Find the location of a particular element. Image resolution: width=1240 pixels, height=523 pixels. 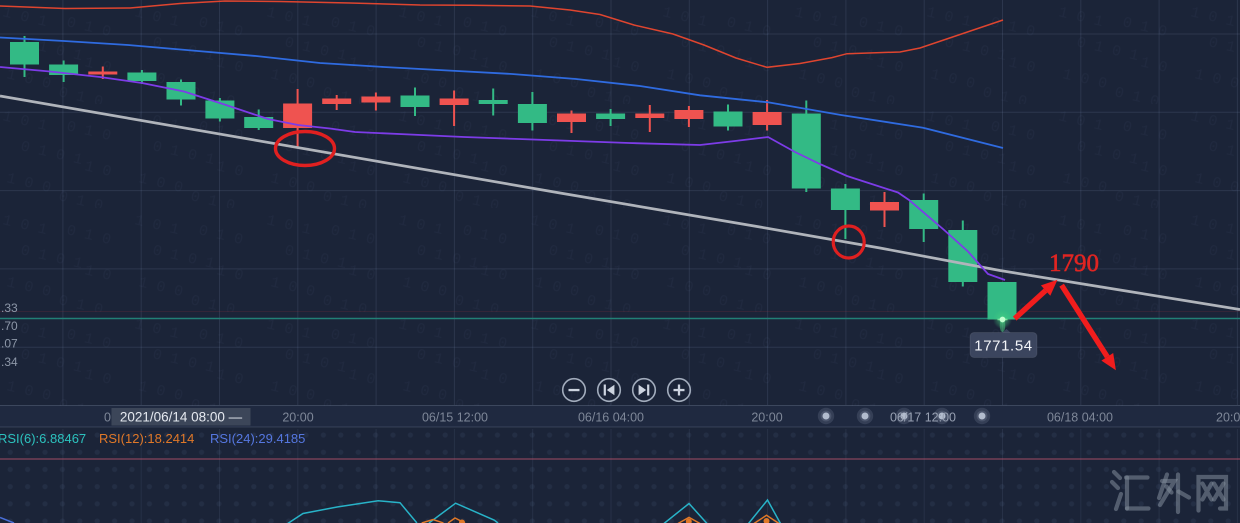

svg-text: 1771.54 is located at coordinates (1003, 346).